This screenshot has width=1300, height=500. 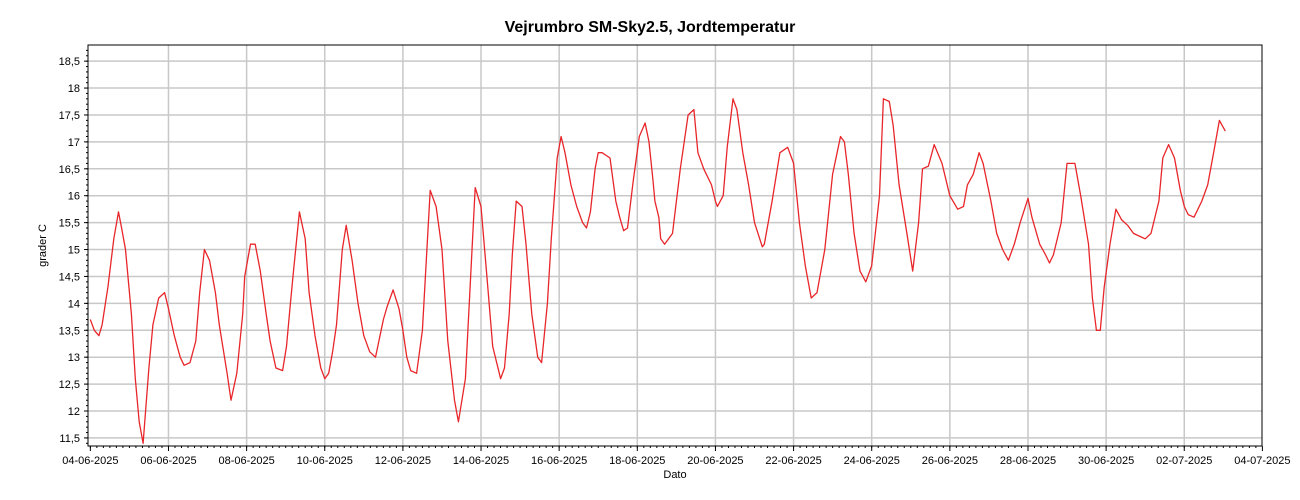 What do you see at coordinates (674, 475) in the screenshot?
I see `x-axis-label: Dato` at bounding box center [674, 475].